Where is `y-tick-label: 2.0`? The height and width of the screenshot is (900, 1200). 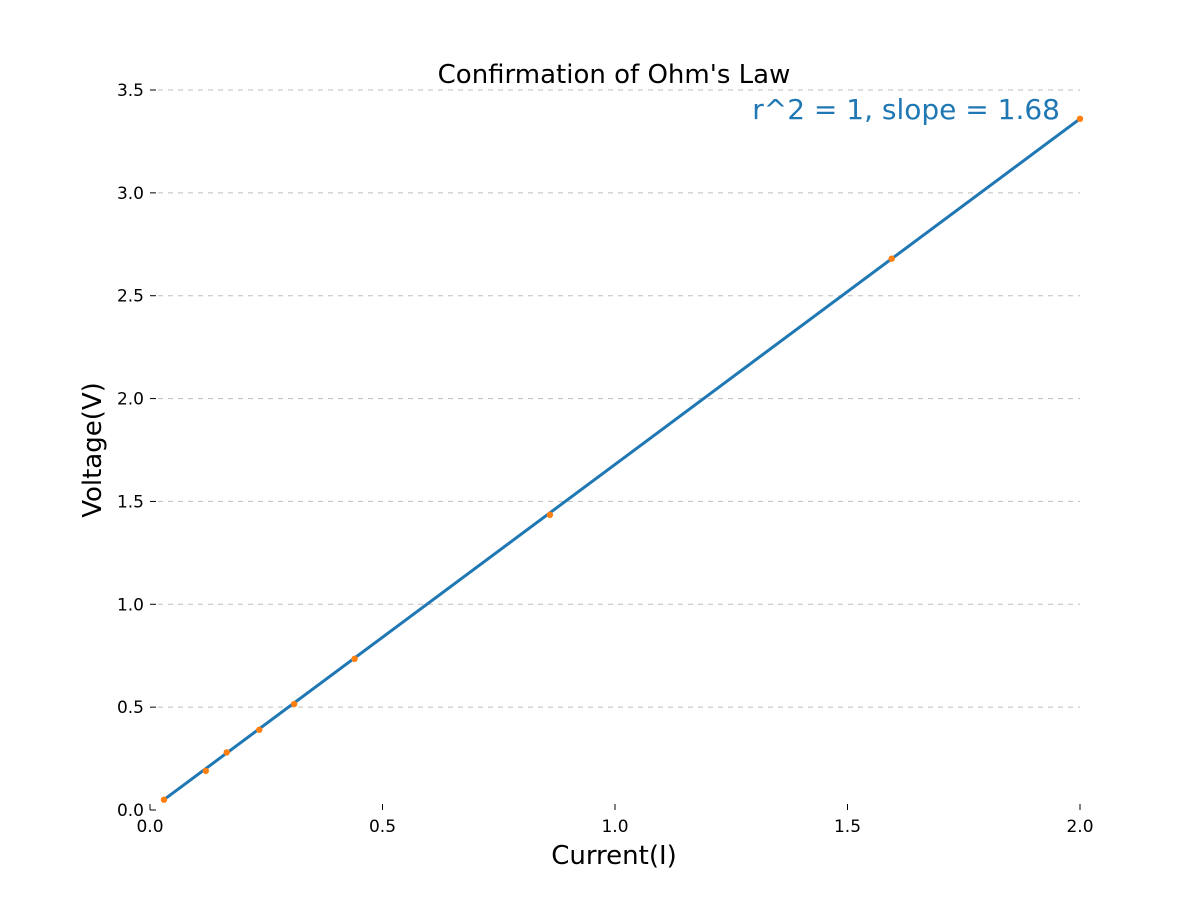 y-tick-label: 2.0 is located at coordinates (130, 400).